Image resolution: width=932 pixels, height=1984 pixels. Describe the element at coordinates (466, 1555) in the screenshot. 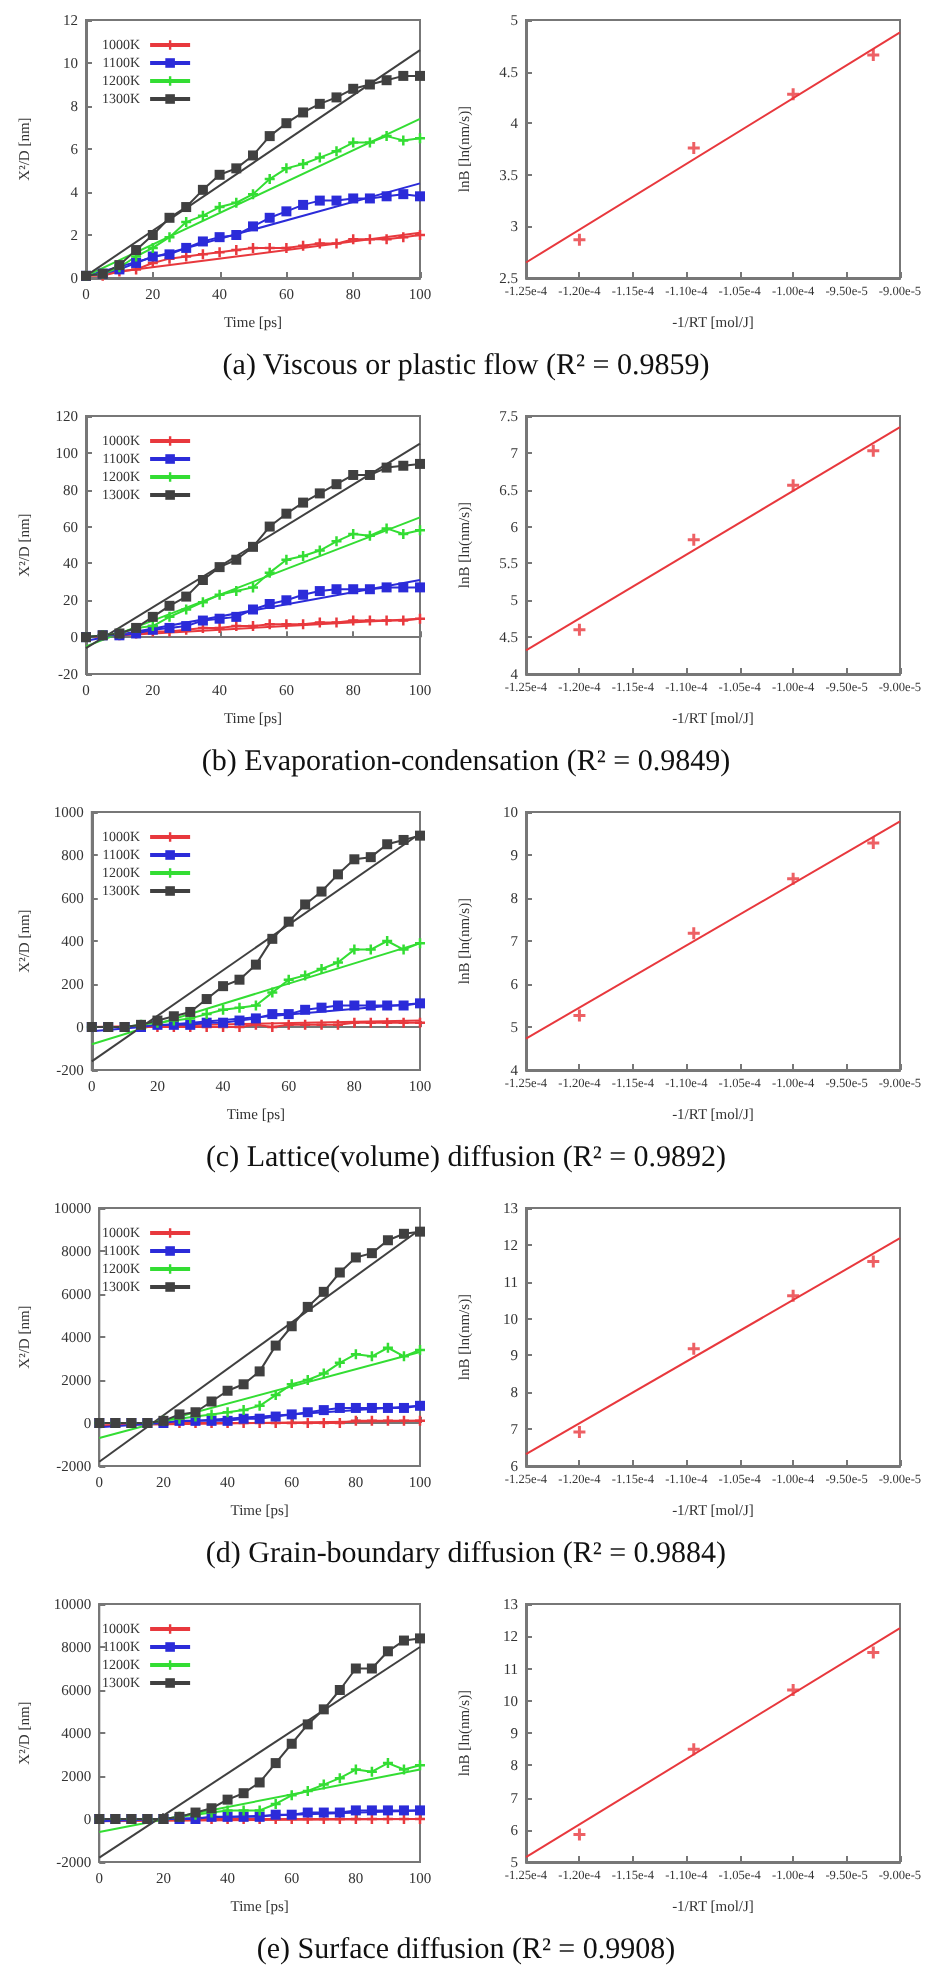

I see `text: (d) Grain-boundary diffusion (R² = 0.9884)` at that location.